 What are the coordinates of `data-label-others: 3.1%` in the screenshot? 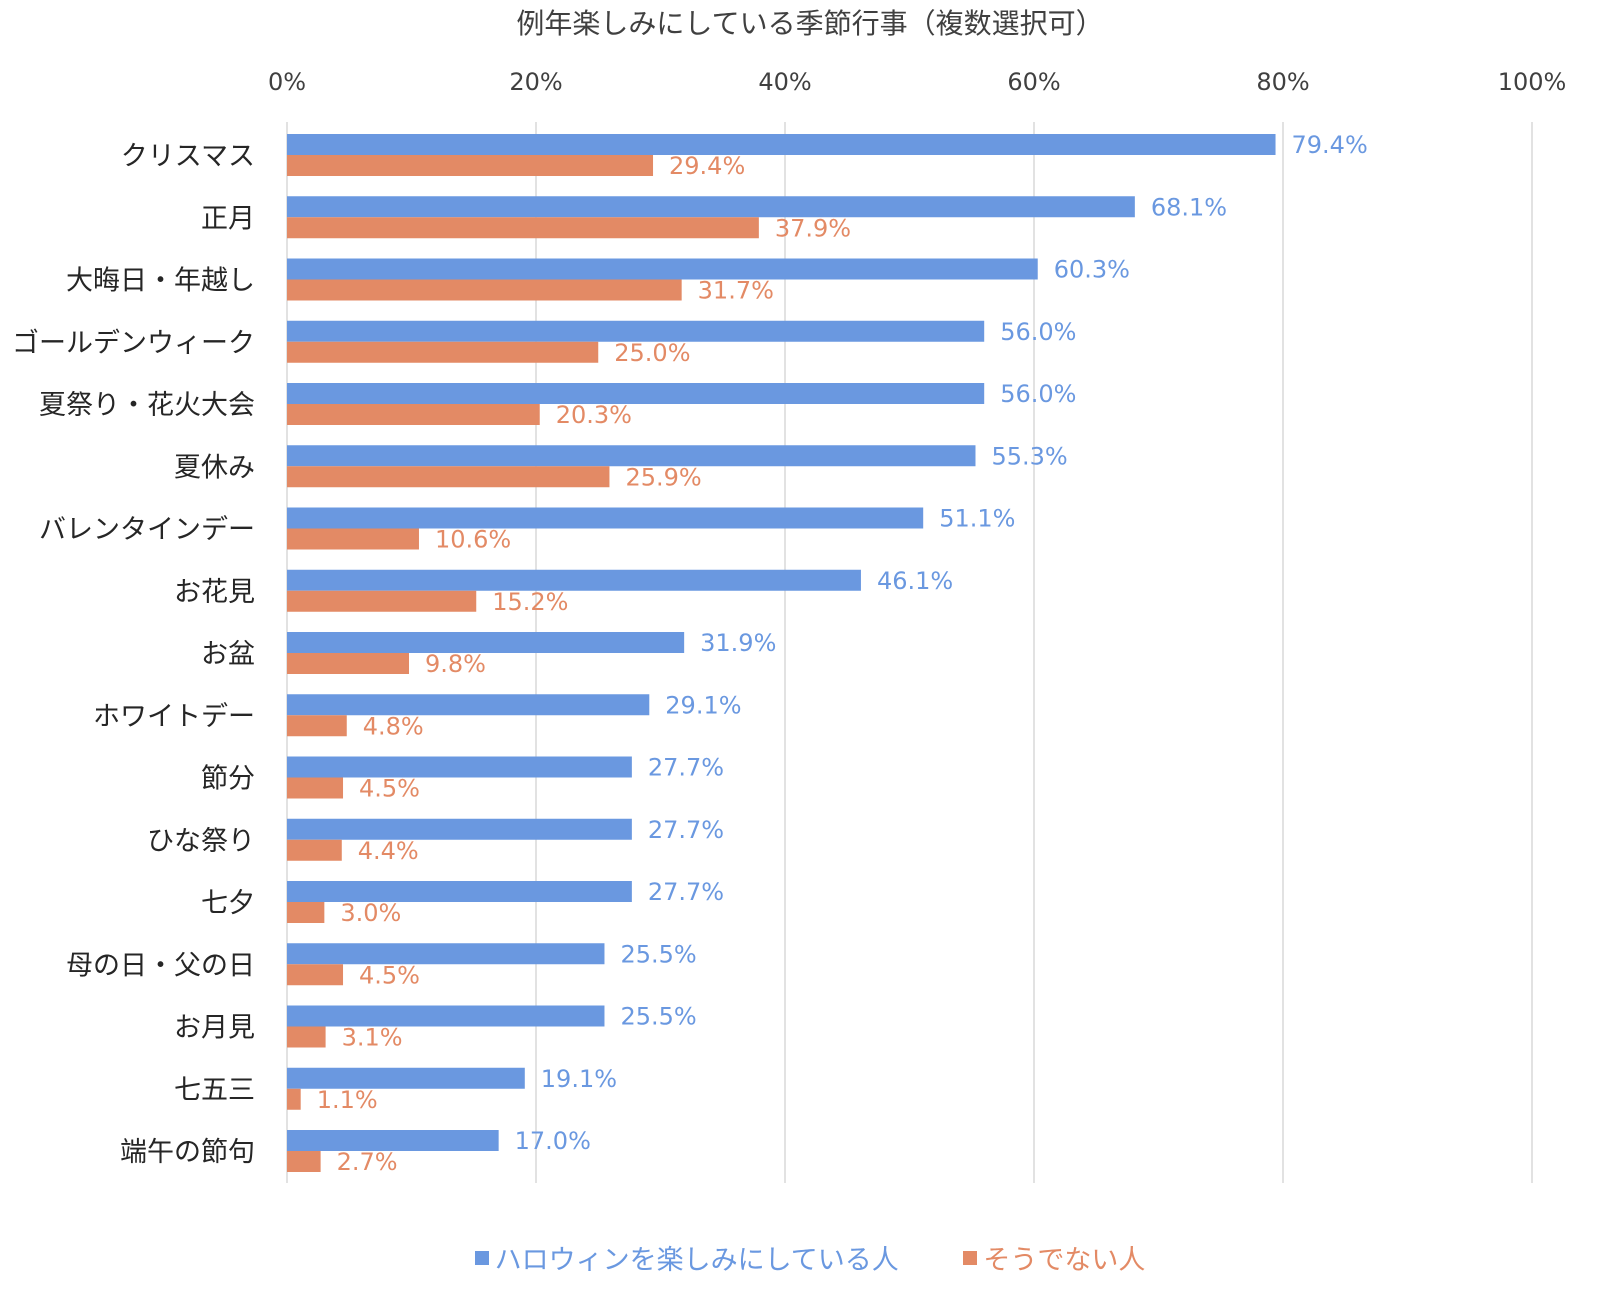 It's located at (372, 1038).